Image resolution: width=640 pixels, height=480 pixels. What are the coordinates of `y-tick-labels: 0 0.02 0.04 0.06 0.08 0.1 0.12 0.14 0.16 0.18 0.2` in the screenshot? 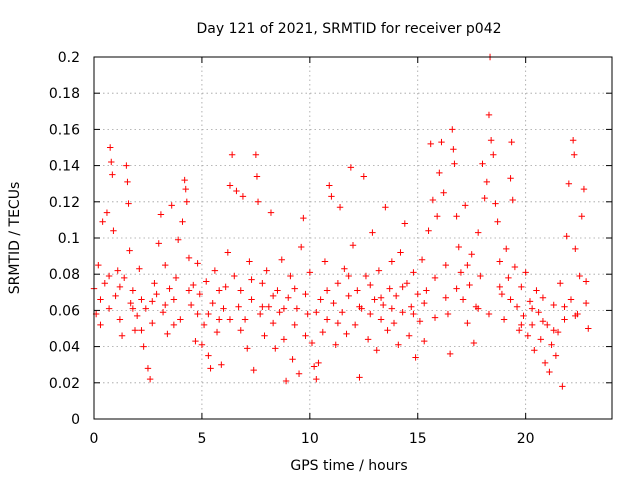 It's located at (64, 239).